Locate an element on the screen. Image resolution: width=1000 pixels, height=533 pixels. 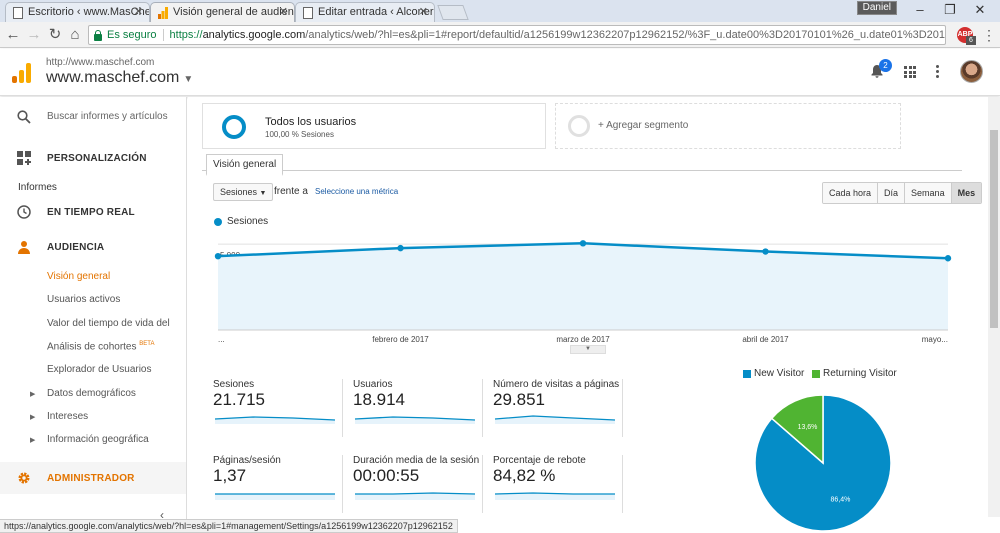
sidebar-item-realtime: EN TIEMPO REAL is located at coordinates (91, 212).